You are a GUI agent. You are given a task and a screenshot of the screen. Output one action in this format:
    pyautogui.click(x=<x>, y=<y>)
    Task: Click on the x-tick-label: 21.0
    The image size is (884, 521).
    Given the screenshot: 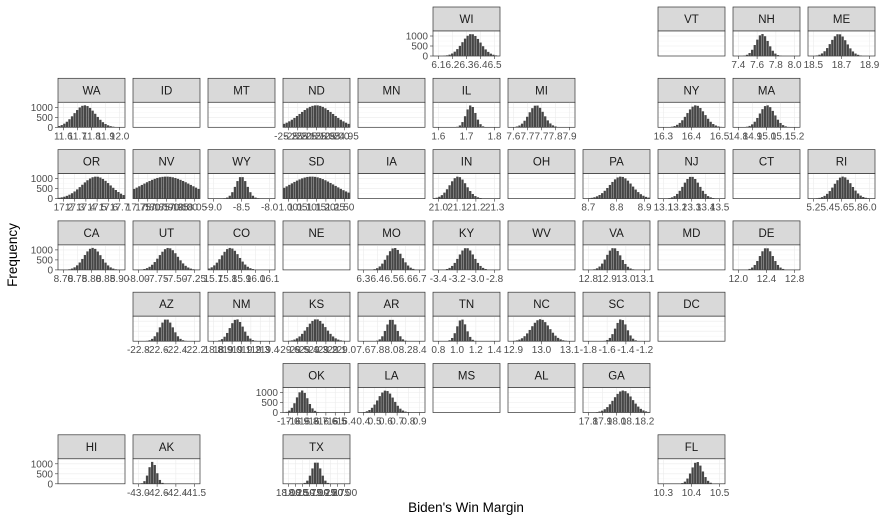 What is the action you would take?
    pyautogui.click(x=439, y=208)
    